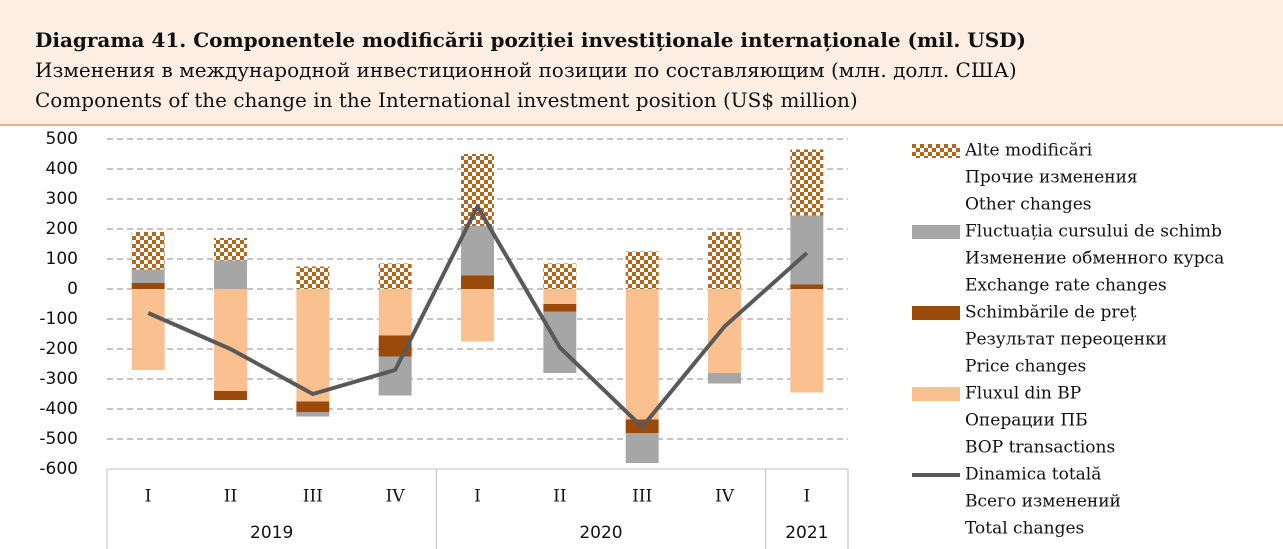  Describe the element at coordinates (58, 469) in the screenshot. I see `y-tick-label: -600` at that location.